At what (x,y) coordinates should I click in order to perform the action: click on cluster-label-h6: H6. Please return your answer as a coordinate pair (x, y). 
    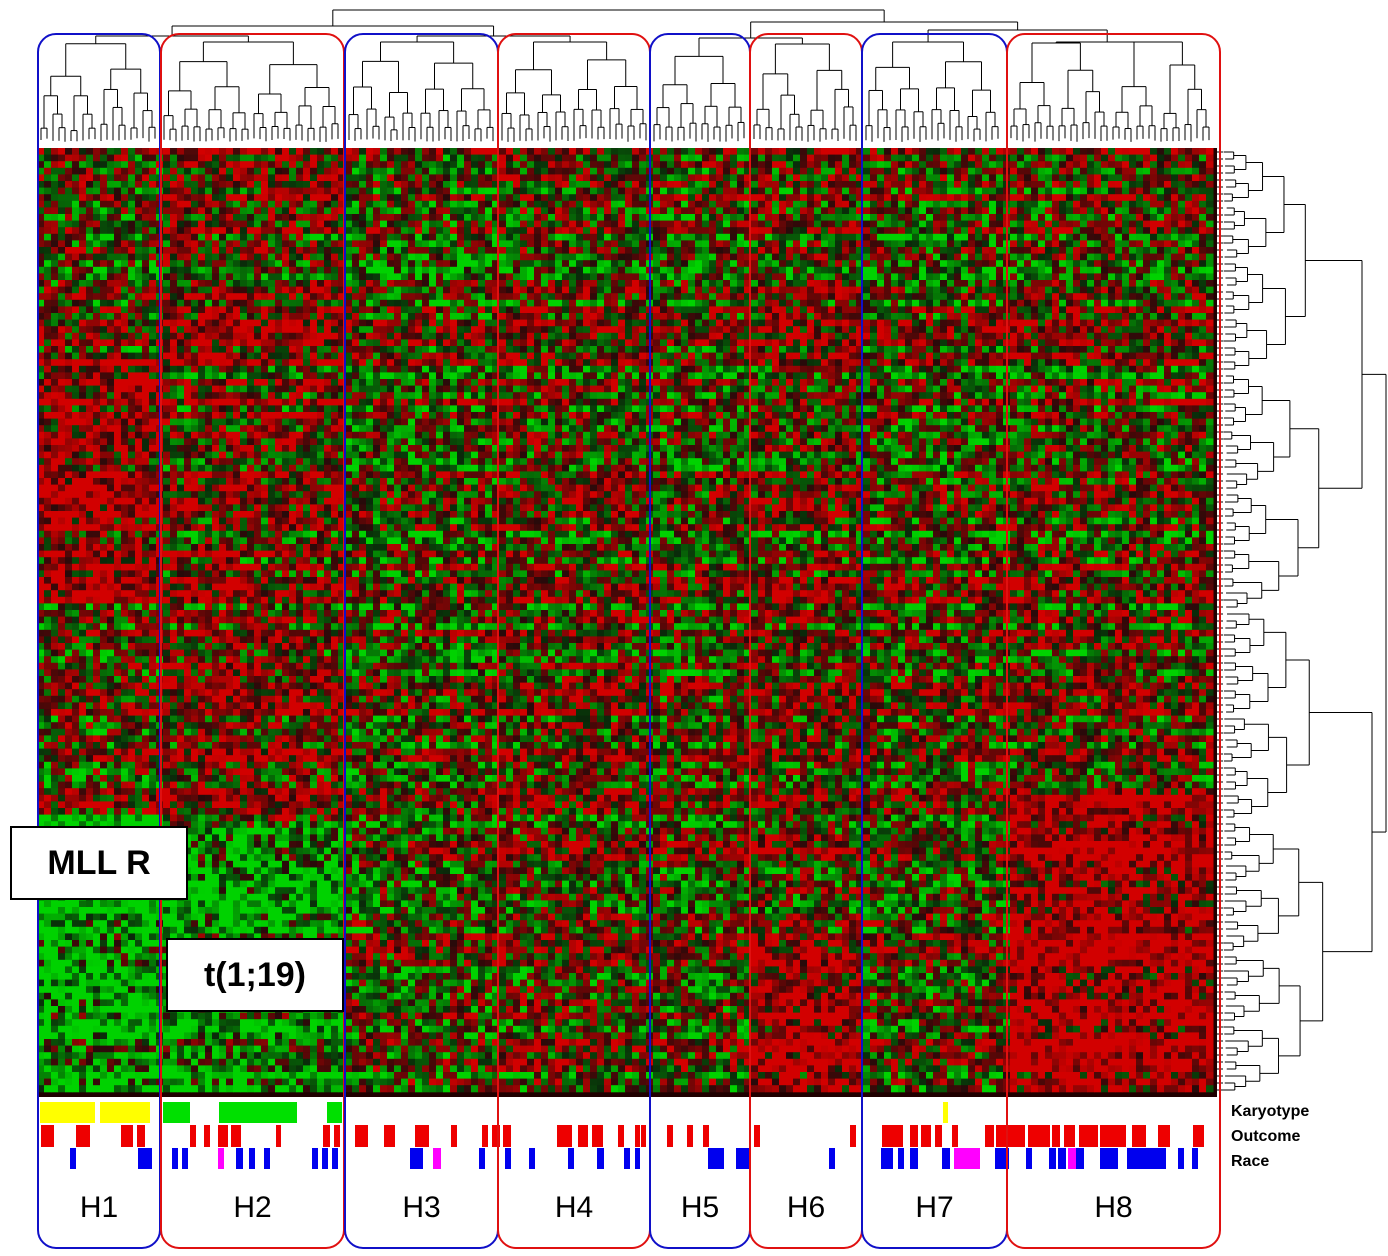
    Looking at the image, I should click on (806, 1207).